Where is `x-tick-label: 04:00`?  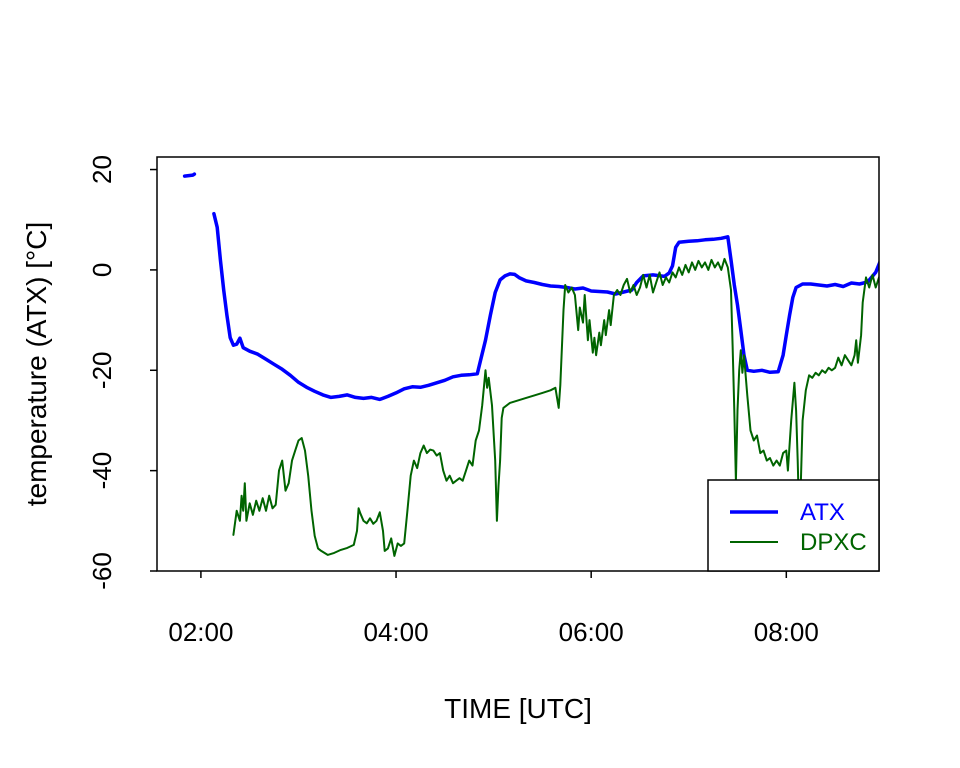
x-tick-label: 04:00 is located at coordinates (396, 632).